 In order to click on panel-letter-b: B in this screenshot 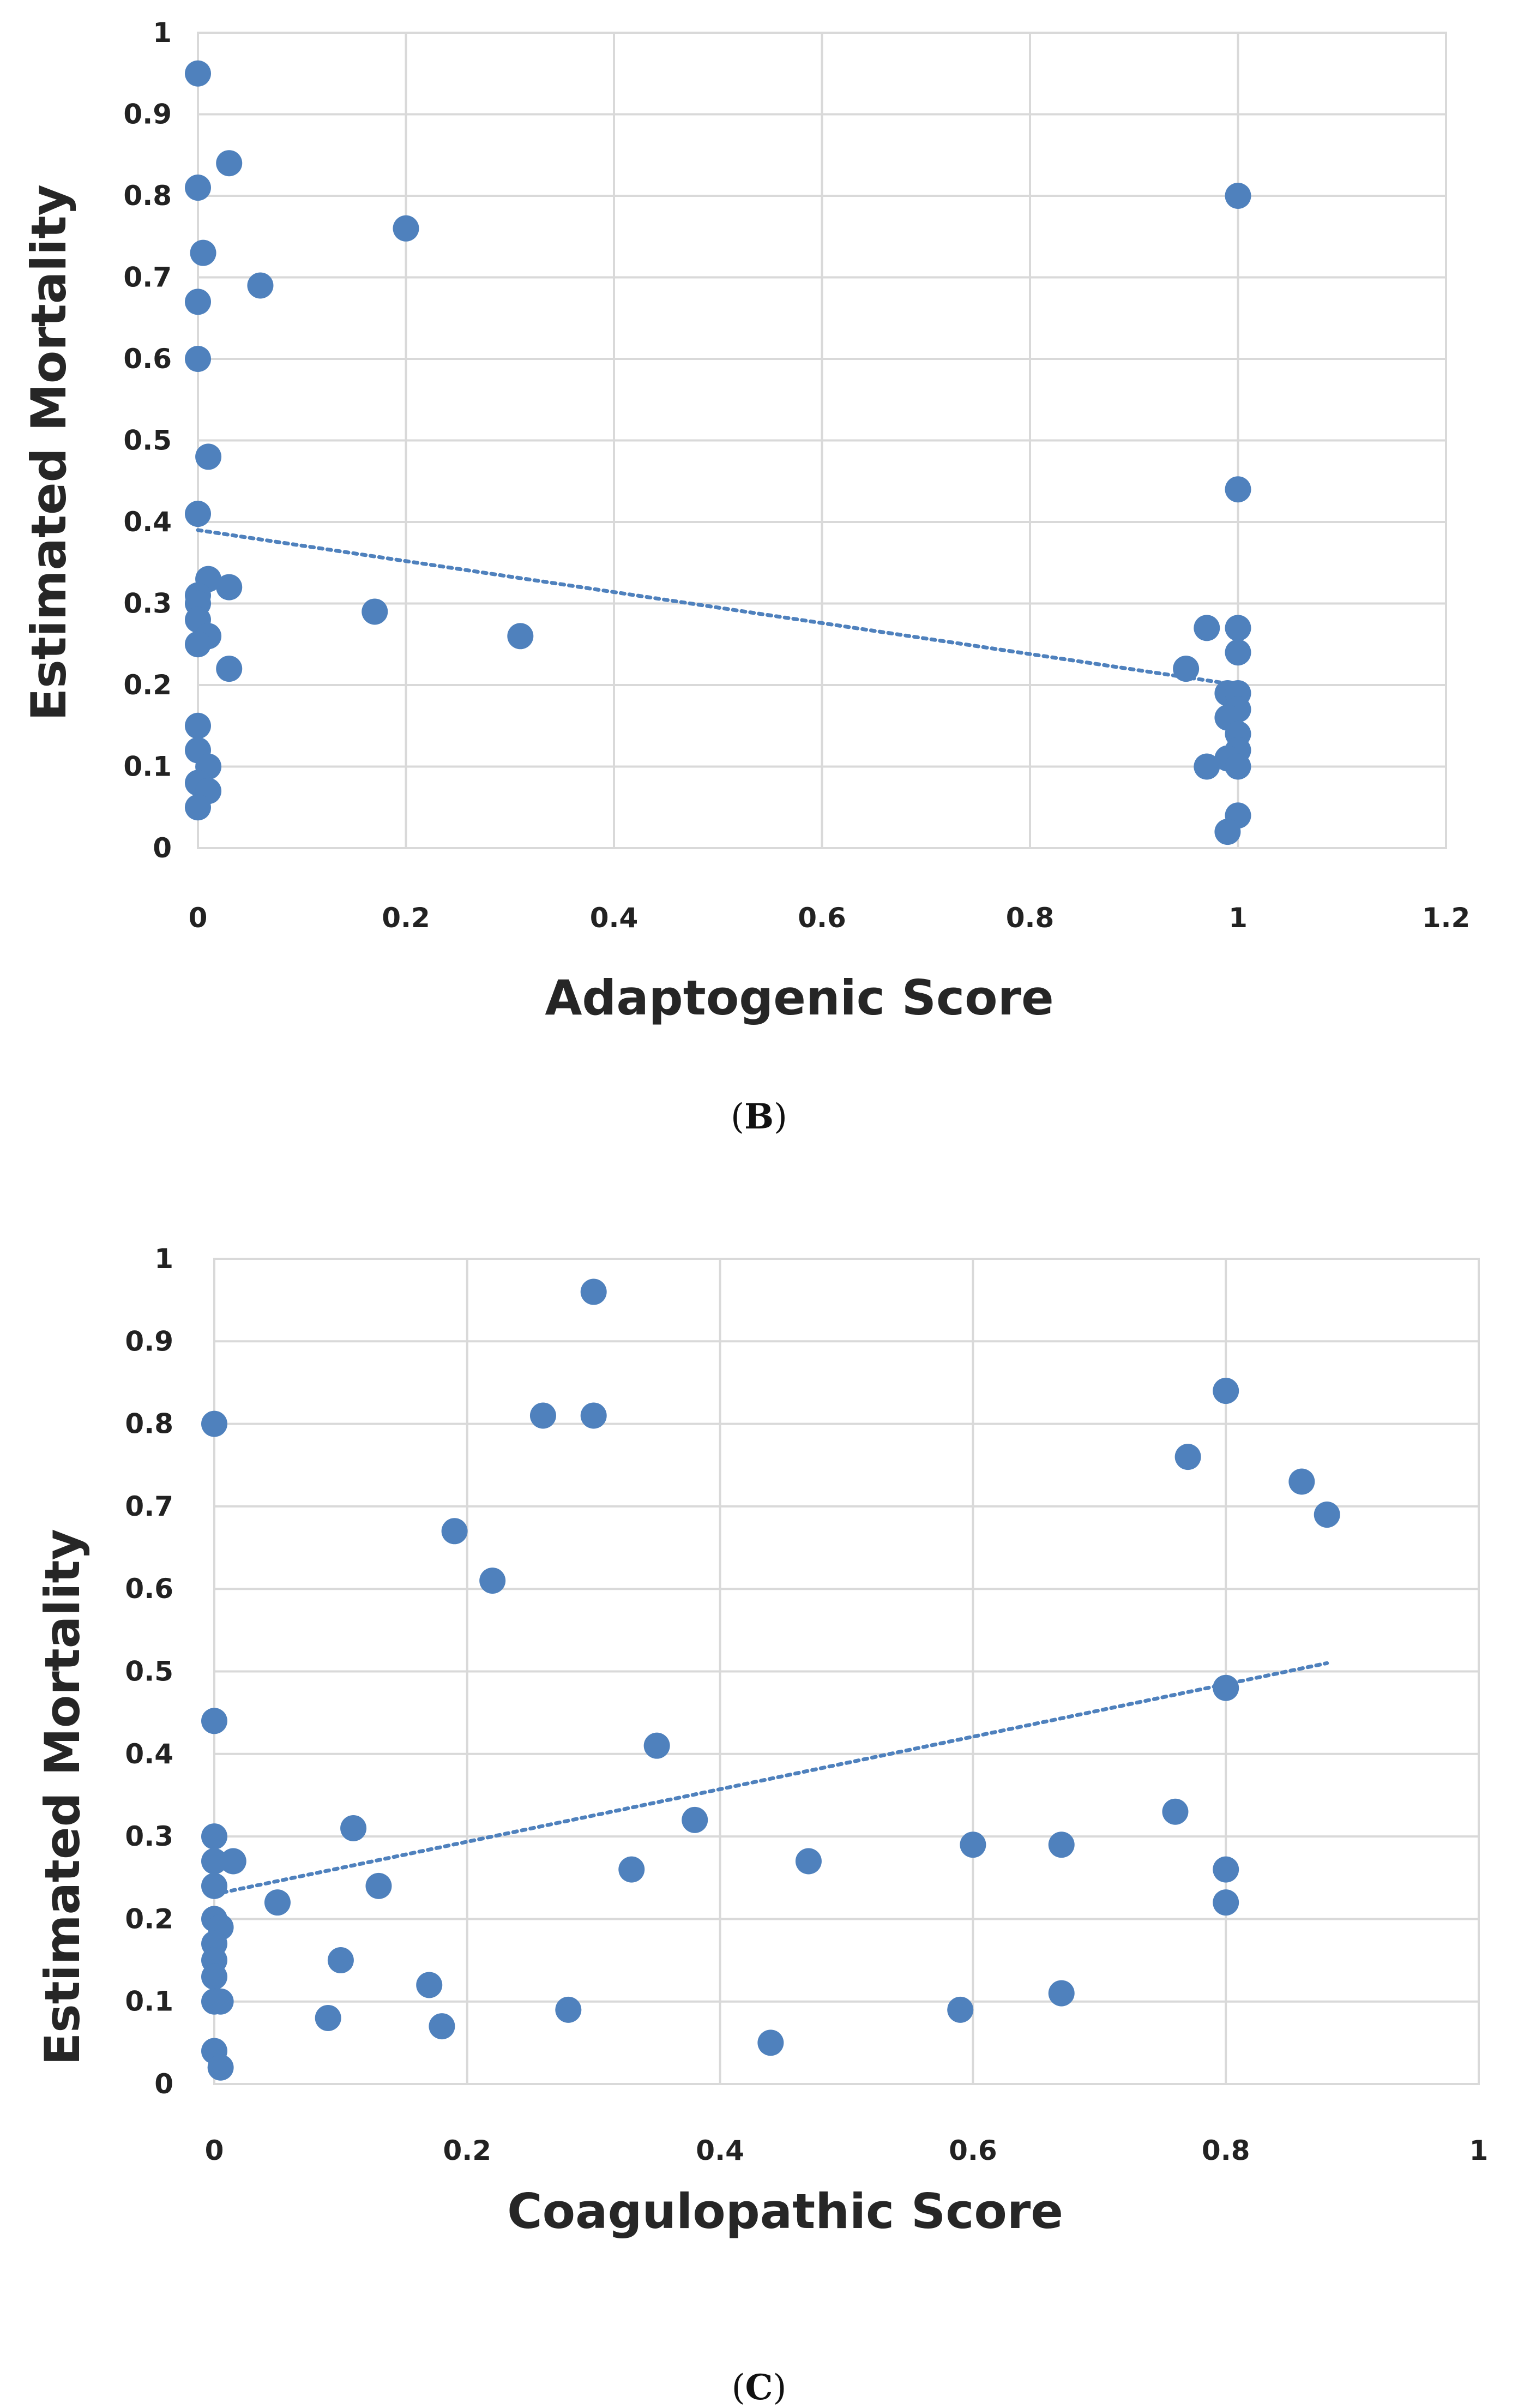, I will do `click(759, 1116)`.